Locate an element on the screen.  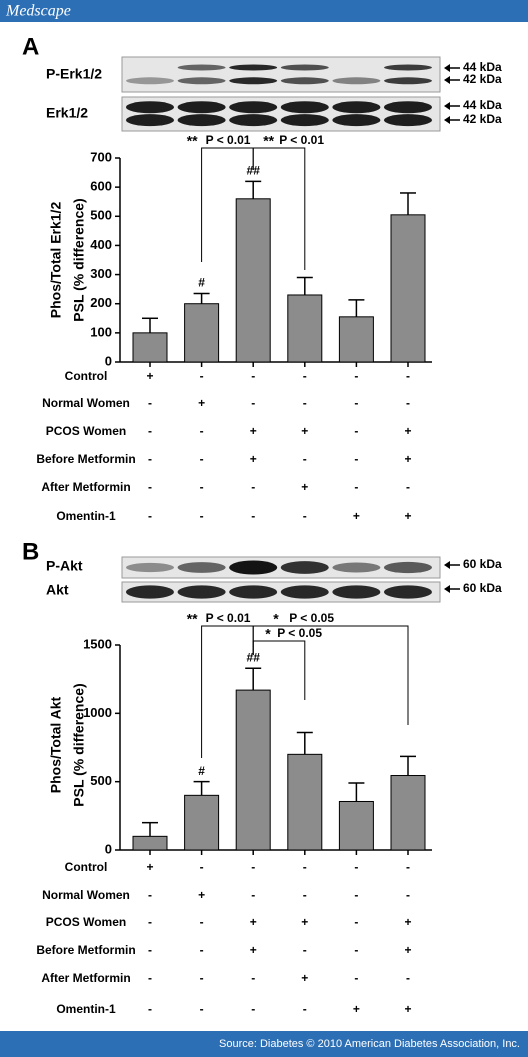
condition-name: Control is located at coordinates (86, 867).